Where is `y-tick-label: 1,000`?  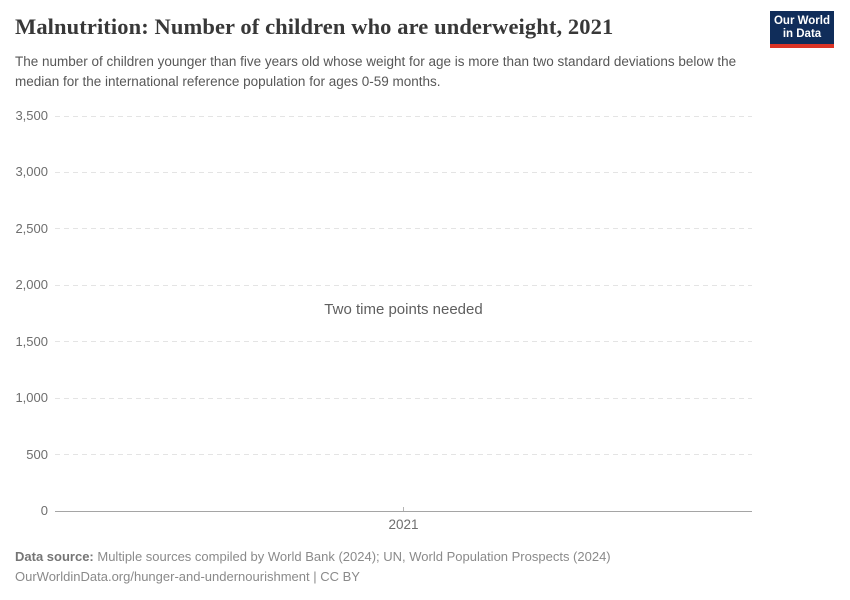
y-tick-label: 1,000 is located at coordinates (31, 398).